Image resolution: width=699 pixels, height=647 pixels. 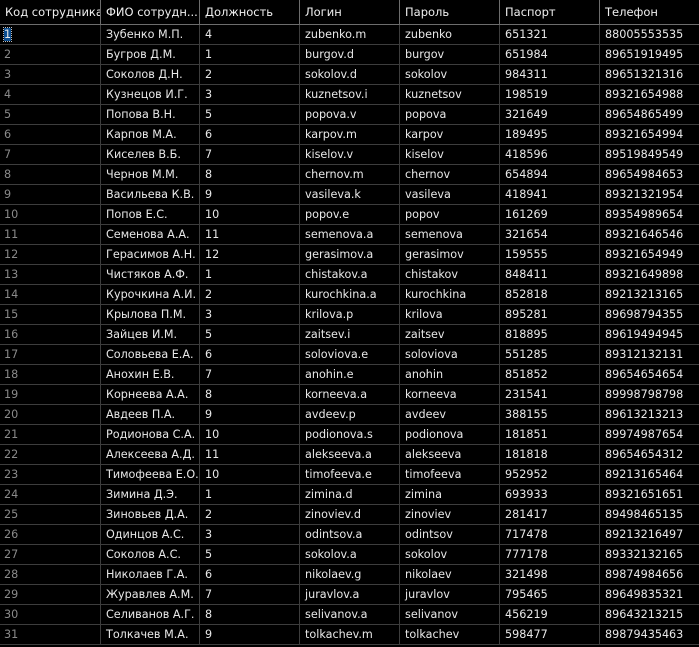 I want to click on cell-phone: 89698794355, so click(x=649, y=315).